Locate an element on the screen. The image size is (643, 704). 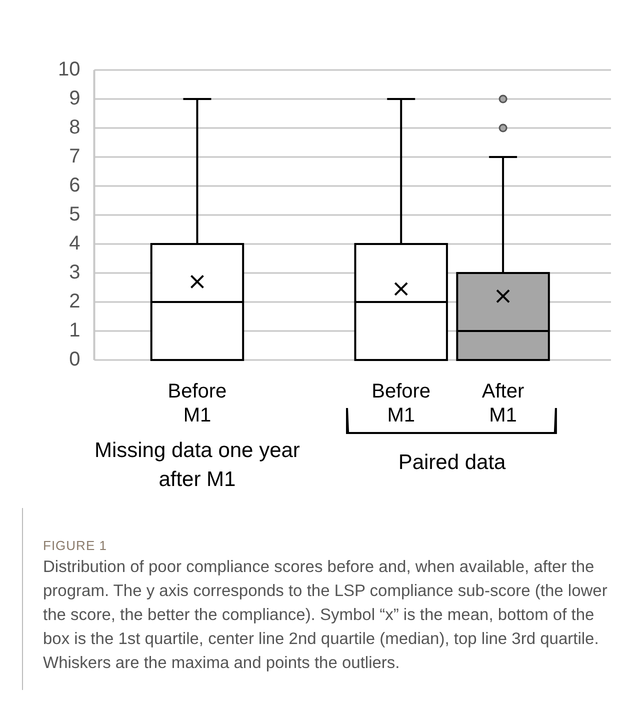
y-tick-label: 0 is located at coordinates (74, 359).